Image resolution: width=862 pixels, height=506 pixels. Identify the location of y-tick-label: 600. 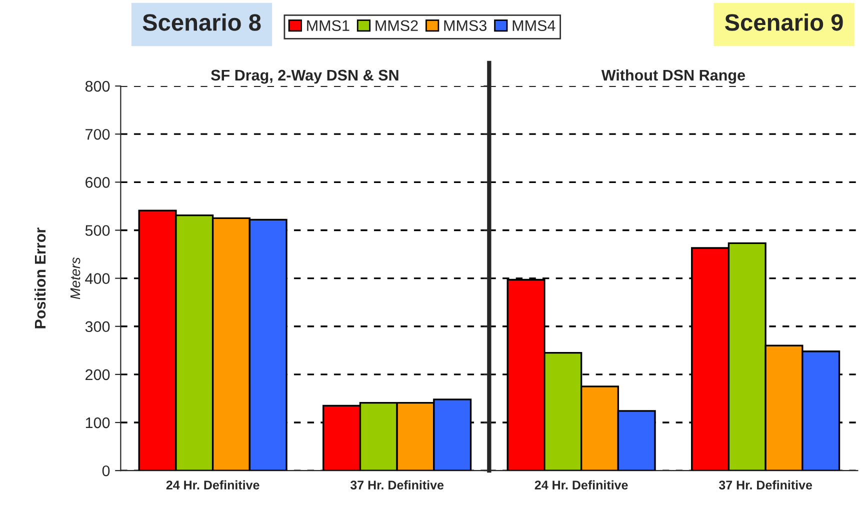
(98, 182).